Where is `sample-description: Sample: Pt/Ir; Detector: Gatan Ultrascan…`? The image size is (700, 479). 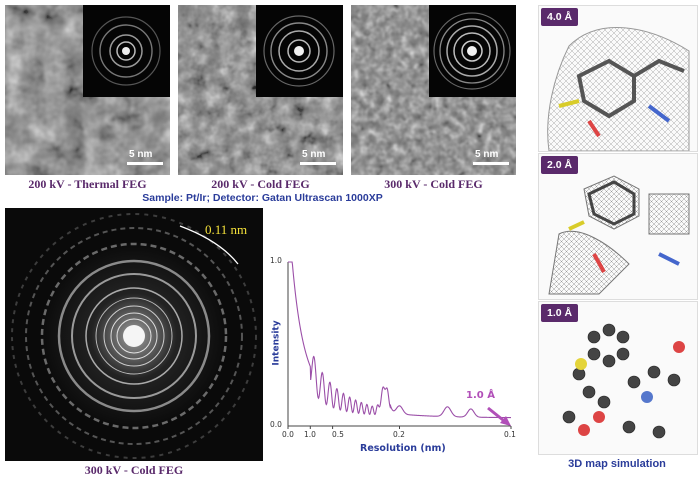 sample-description: Sample: Pt/Ir; Detector: Gatan Ultrascan… is located at coordinates (262, 198).